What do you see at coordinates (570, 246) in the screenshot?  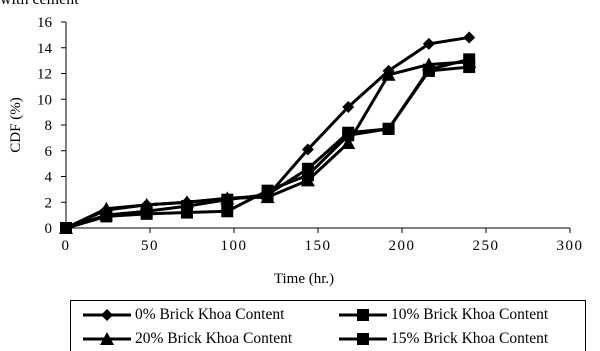 I see `x-tick-label: 300` at bounding box center [570, 246].